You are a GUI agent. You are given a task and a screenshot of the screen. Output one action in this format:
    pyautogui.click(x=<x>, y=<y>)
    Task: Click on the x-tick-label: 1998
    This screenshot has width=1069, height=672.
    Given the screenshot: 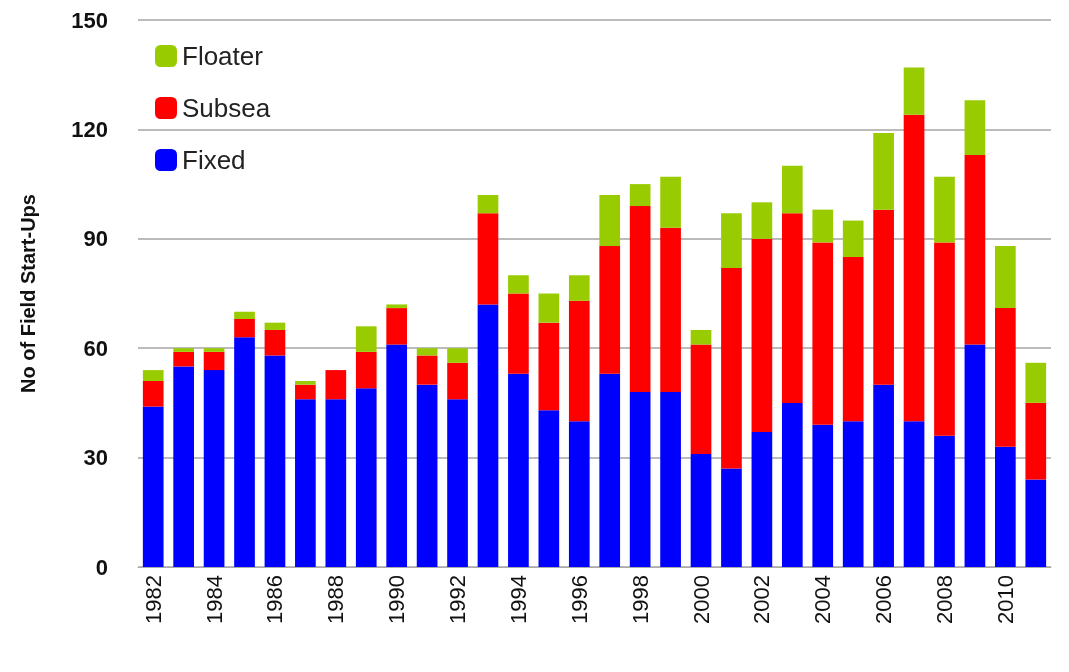 What is the action you would take?
    pyautogui.click(x=640, y=599)
    